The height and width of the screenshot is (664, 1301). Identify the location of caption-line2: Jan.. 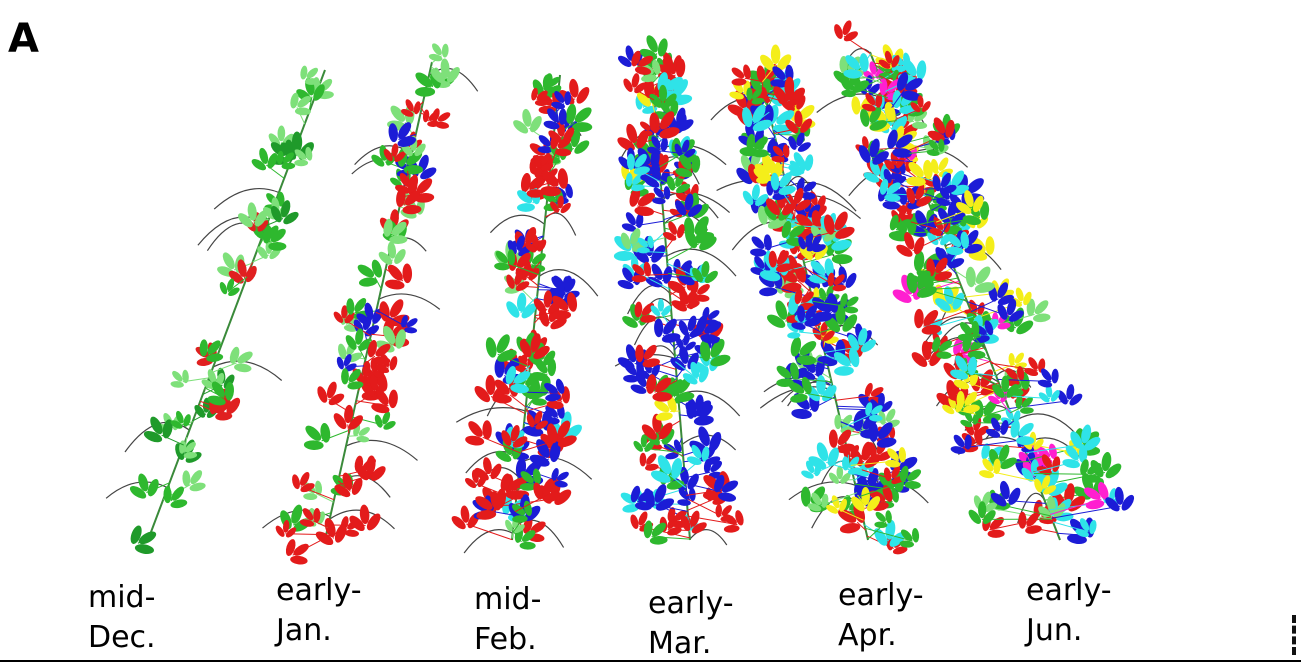
(319, 631).